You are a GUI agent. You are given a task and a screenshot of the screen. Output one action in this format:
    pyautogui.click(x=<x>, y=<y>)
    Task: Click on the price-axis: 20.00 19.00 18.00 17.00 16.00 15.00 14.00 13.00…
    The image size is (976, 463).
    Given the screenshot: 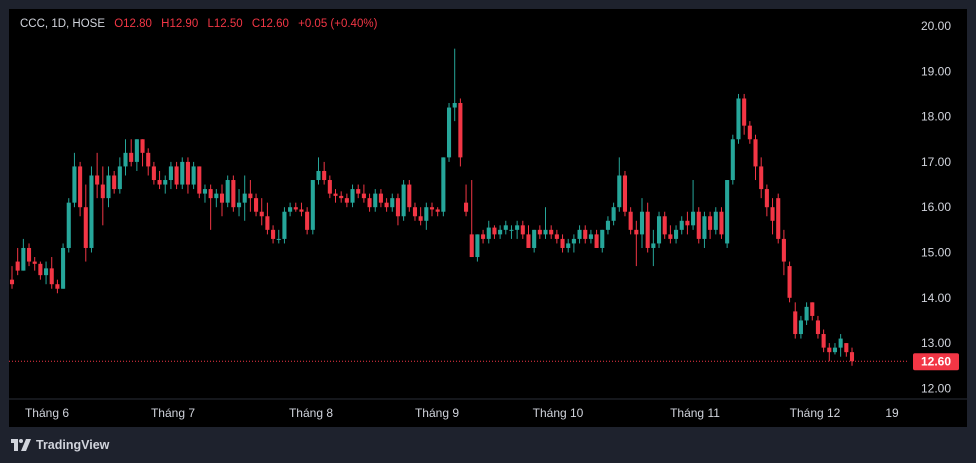 What is the action you would take?
    pyautogui.click(x=936, y=207)
    